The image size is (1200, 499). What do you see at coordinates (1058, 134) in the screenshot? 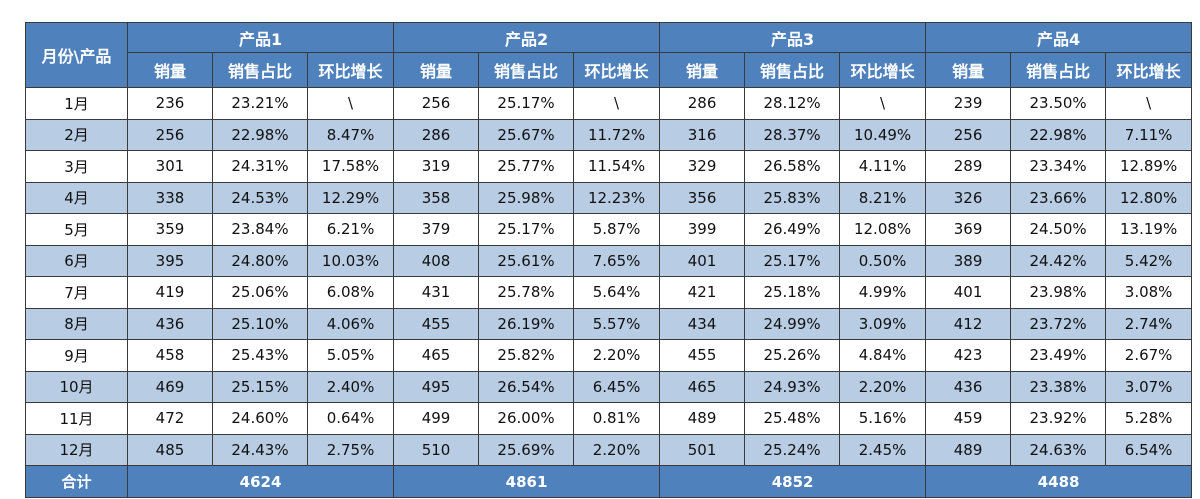
I see `value-cell: 22.98%` at bounding box center [1058, 134].